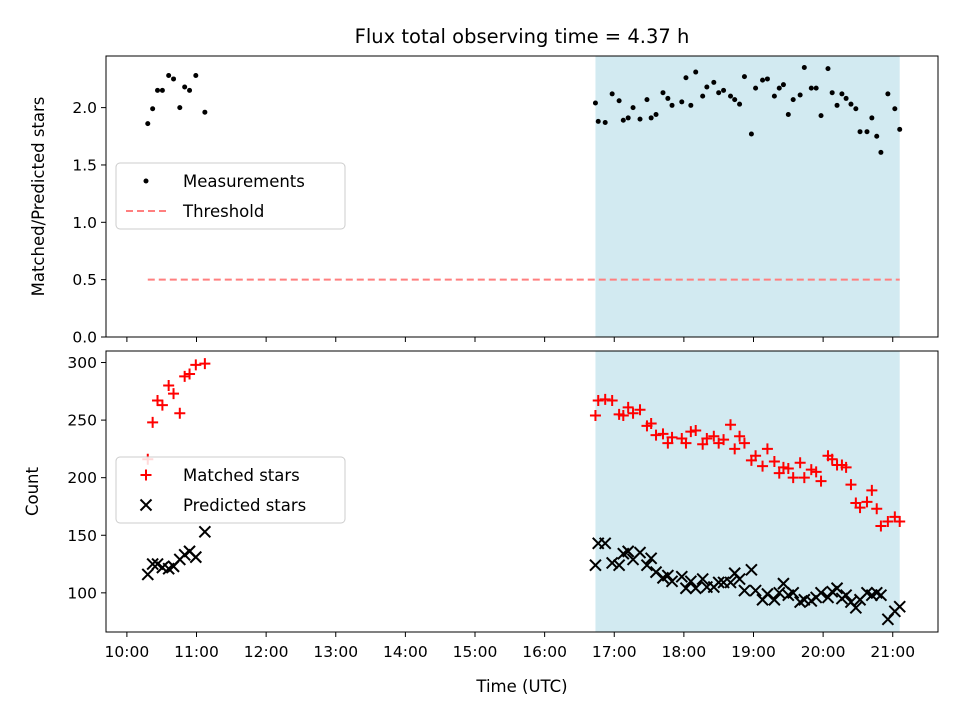  I want to click on x-tick-label: 21:00, so click(892, 652).